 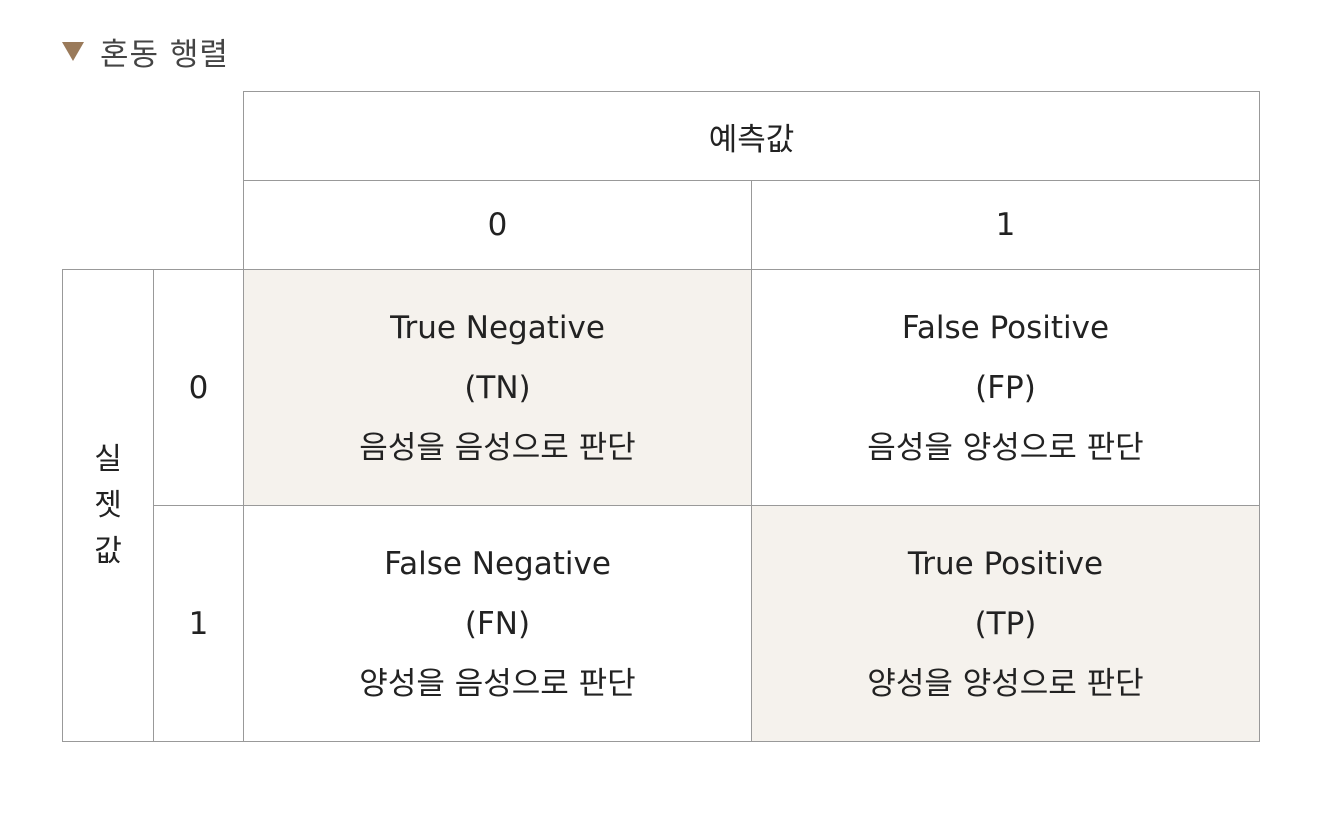 What do you see at coordinates (108, 551) in the screenshot?
I see `actual-header-char-2: 값` at bounding box center [108, 551].